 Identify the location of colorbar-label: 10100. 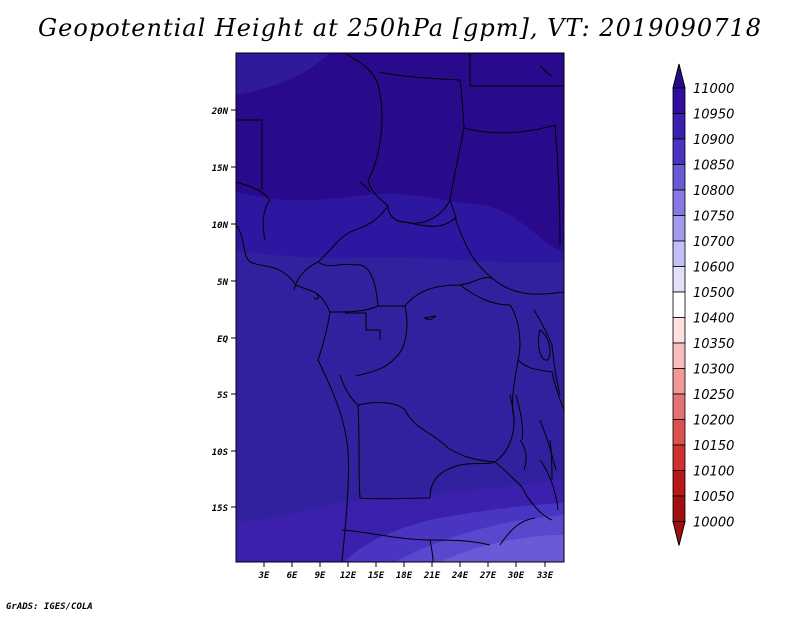
(713, 472).